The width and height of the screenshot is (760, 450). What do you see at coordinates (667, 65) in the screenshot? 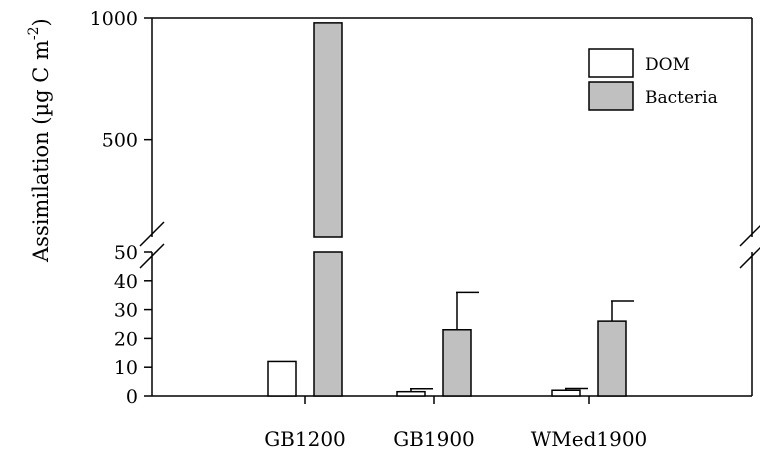
I see `legend-label-dom: DOM` at bounding box center [667, 65].